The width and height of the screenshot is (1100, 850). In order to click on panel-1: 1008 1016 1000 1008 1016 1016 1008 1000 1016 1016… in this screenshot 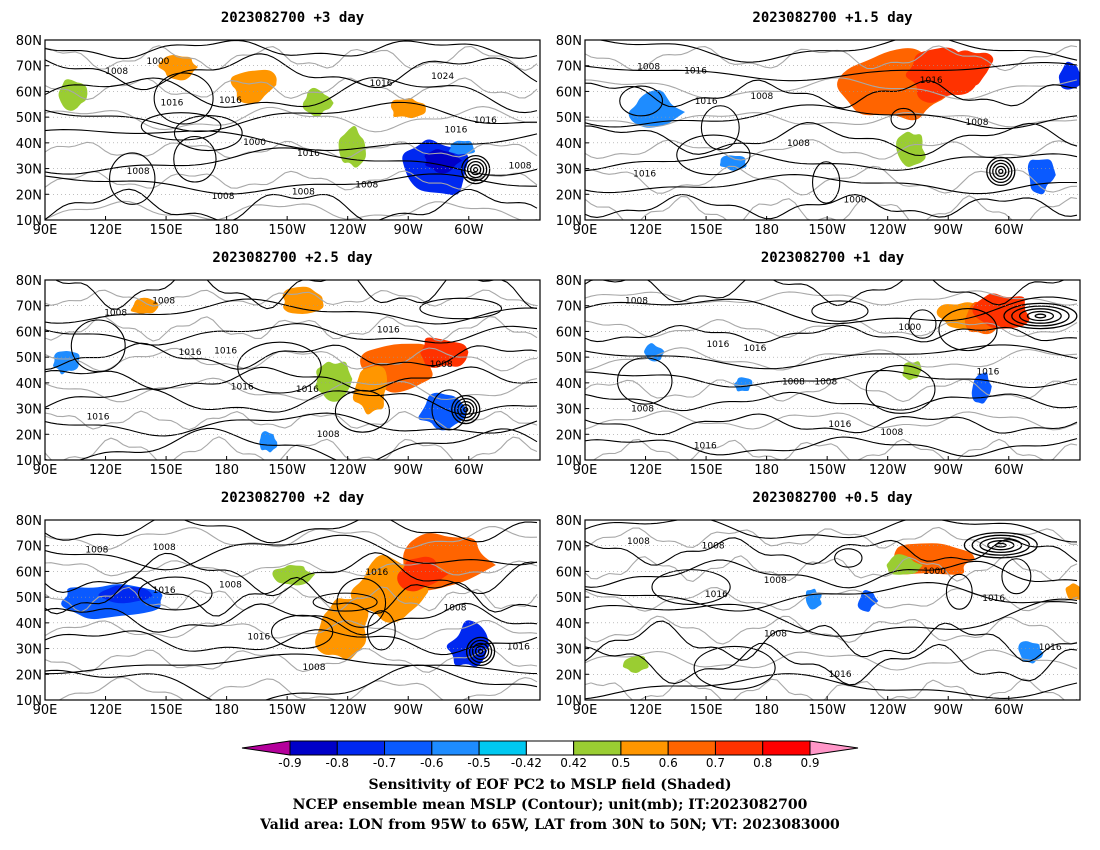, I will do `click(278, 124)`.